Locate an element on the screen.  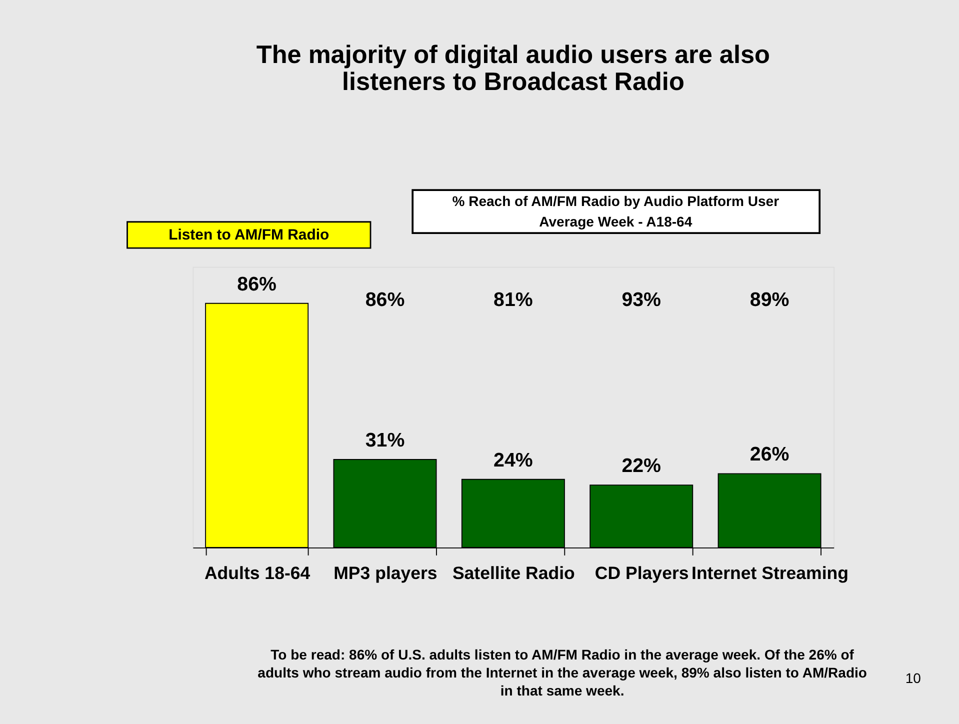
text: listeners to Broadcast Radio is located at coordinates (513, 82).